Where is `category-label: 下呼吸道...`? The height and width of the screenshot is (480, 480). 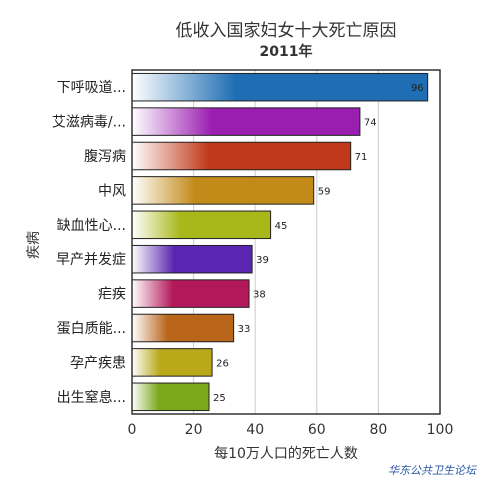 category-label: 下呼吸道... is located at coordinates (91, 88).